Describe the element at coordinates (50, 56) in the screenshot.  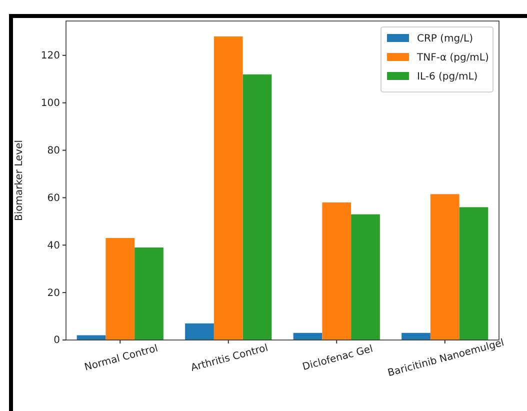
I see `y-tick-label: 120` at that location.